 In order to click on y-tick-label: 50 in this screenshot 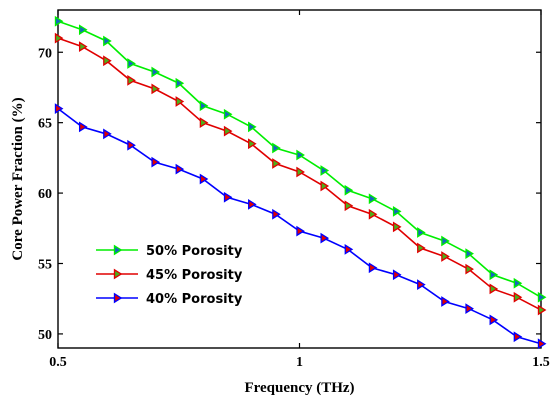, I will do `click(45, 335)`.